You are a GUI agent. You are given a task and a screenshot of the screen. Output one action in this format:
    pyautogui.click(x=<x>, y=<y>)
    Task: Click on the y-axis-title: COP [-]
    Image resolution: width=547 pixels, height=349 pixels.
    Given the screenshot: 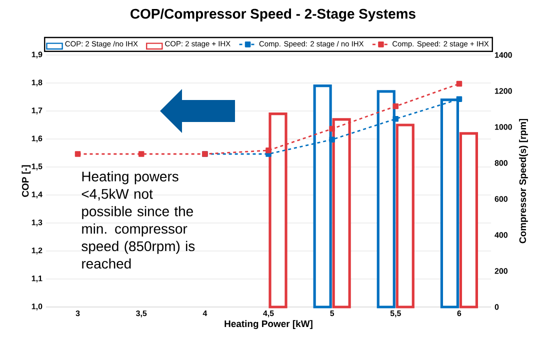 What is the action you would take?
    pyautogui.click(x=26, y=181)
    